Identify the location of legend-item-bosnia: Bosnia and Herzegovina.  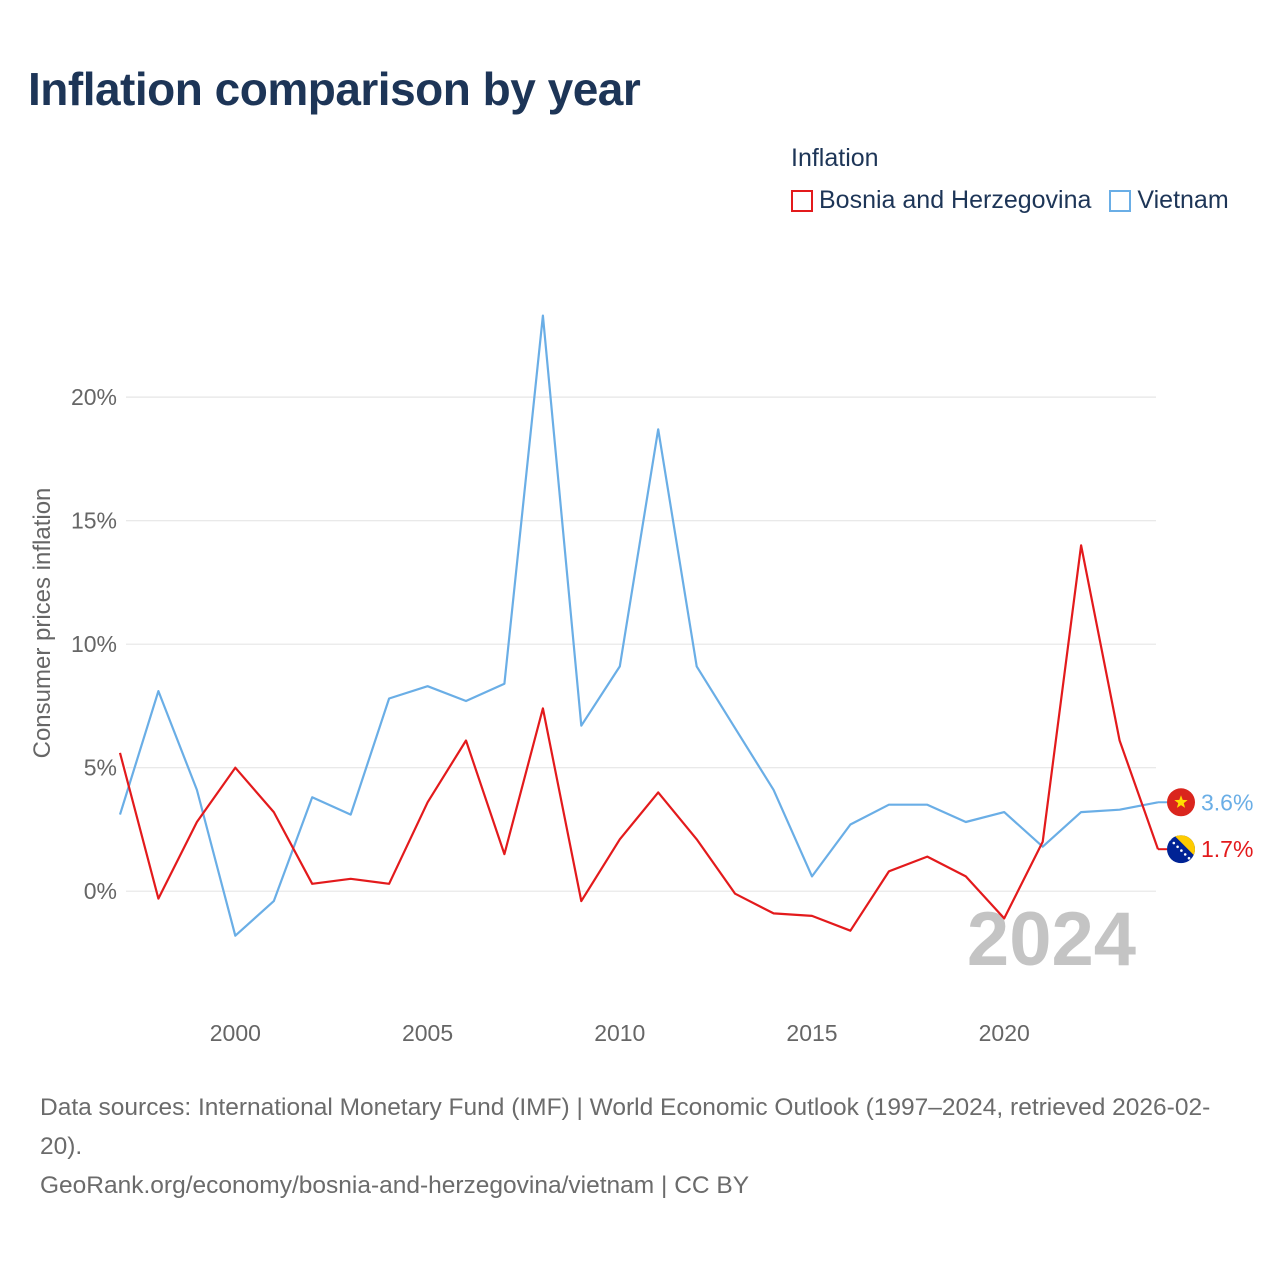
(941, 200).